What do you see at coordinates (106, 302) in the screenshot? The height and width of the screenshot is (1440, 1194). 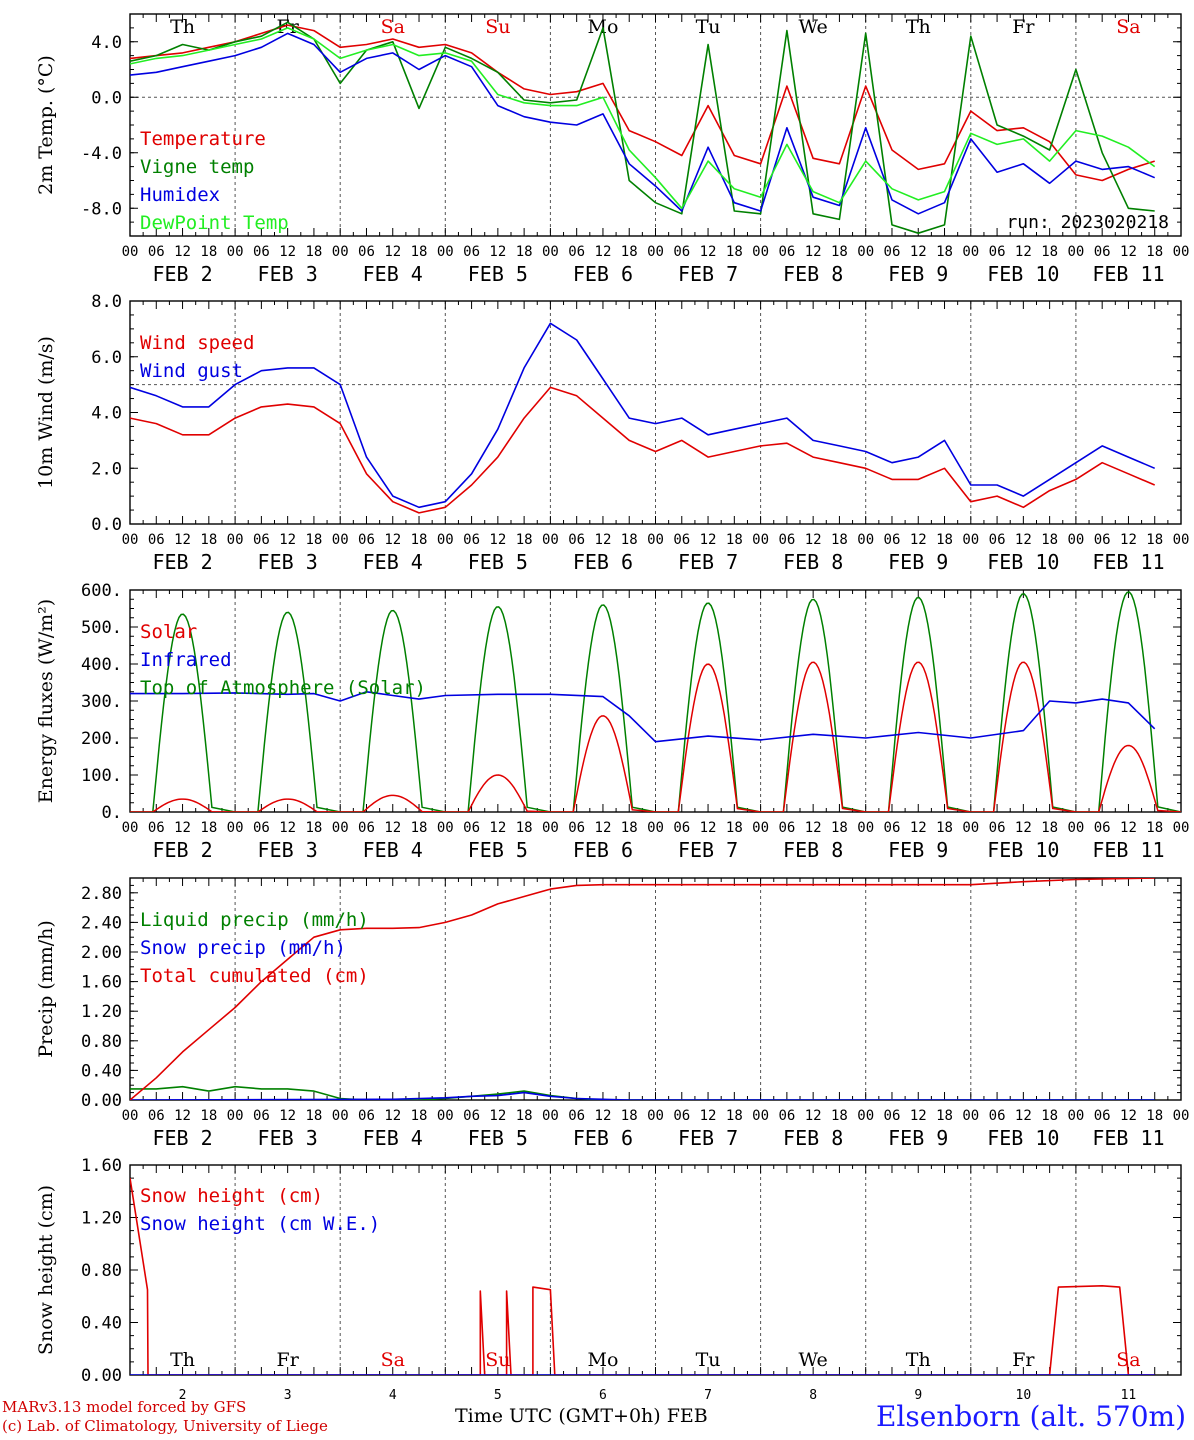 I see `y-tick-label: 8.0` at bounding box center [106, 302].